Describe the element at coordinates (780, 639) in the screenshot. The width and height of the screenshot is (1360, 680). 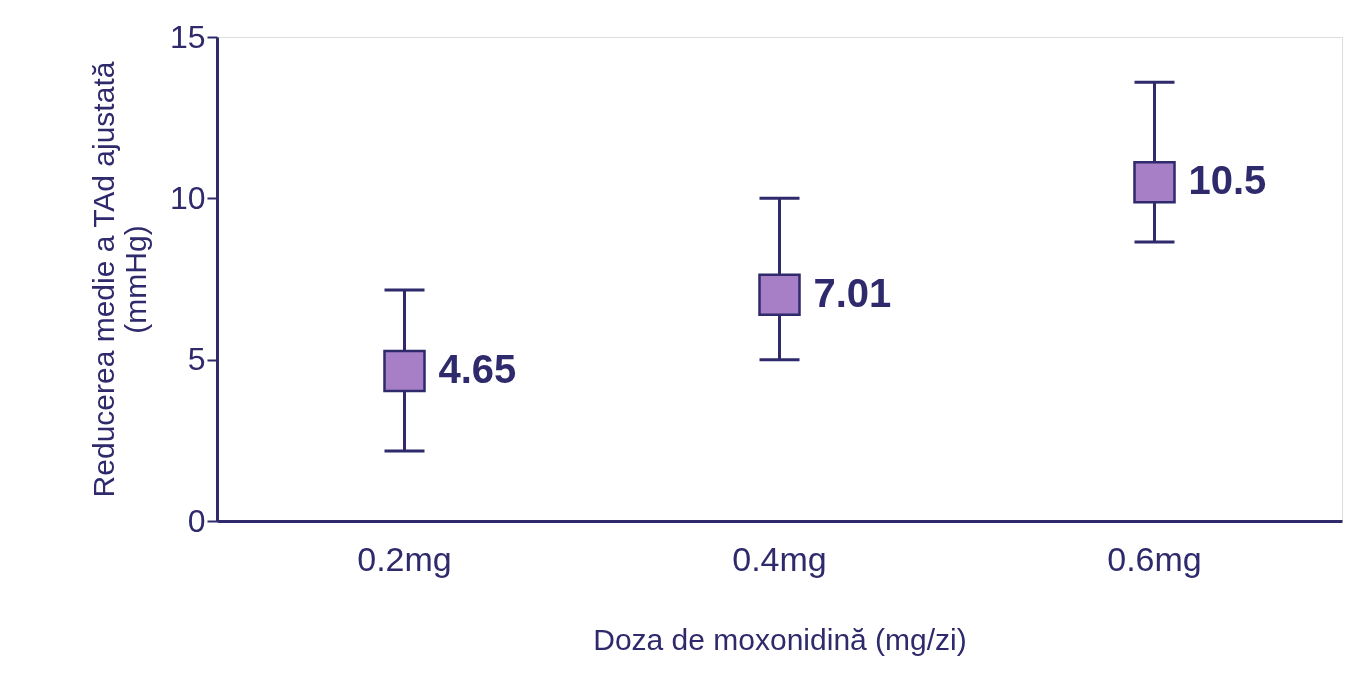
I see `x-axis-title: Doza de moxonidină (mg/zi)` at that location.